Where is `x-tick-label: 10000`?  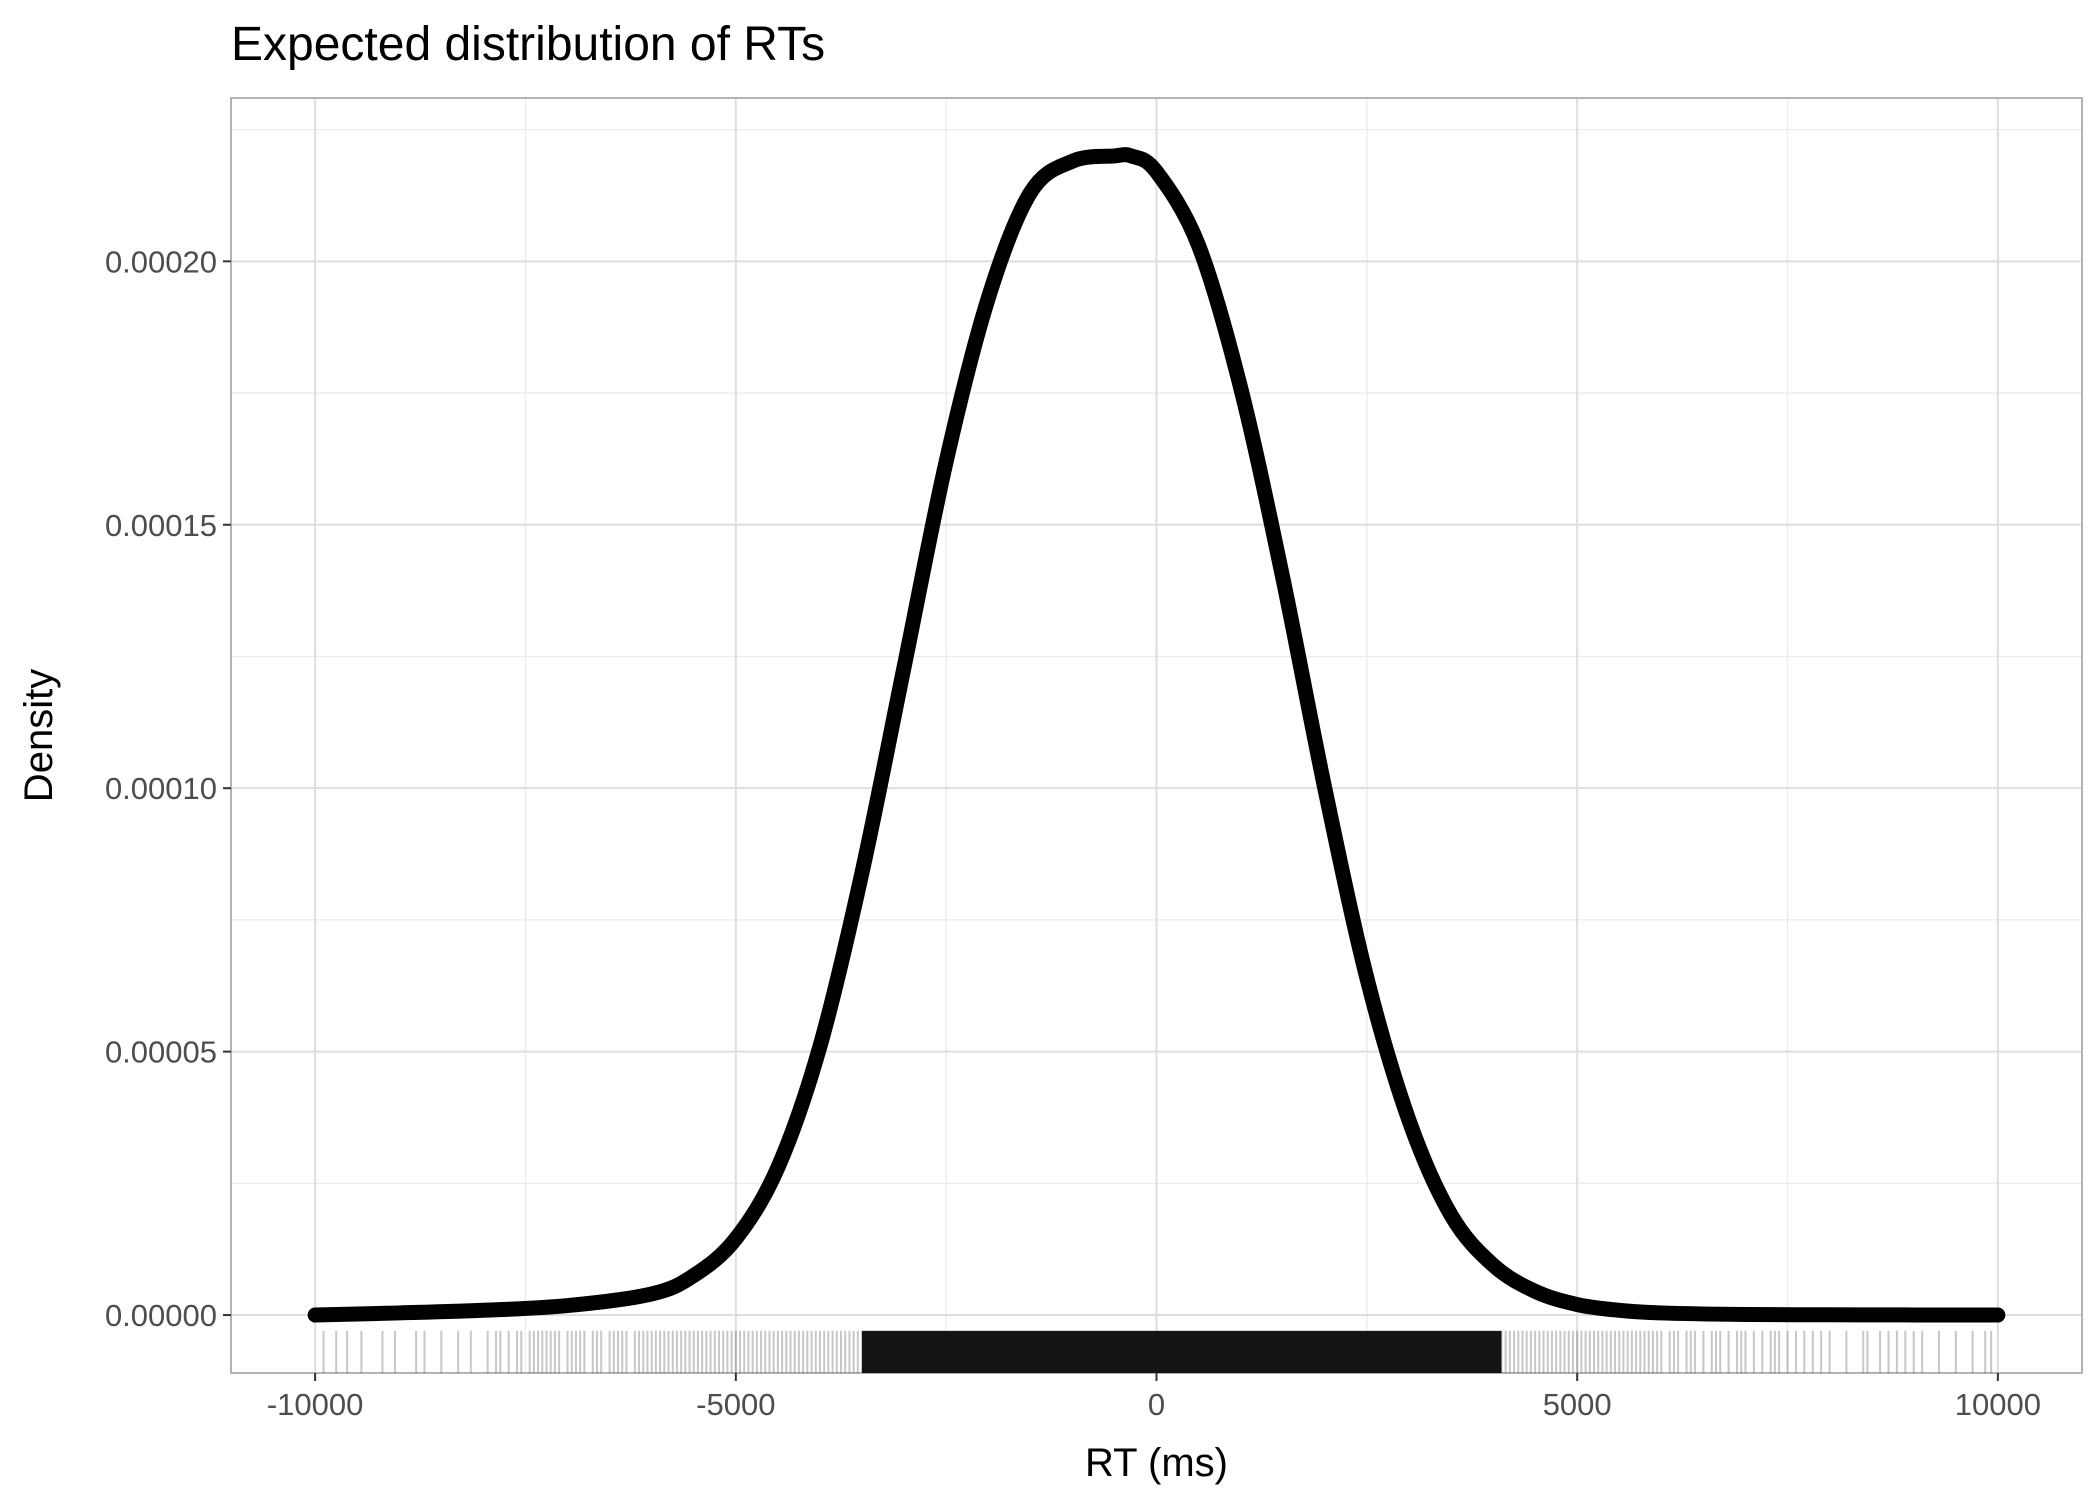 x-tick-label: 10000 is located at coordinates (1998, 1404).